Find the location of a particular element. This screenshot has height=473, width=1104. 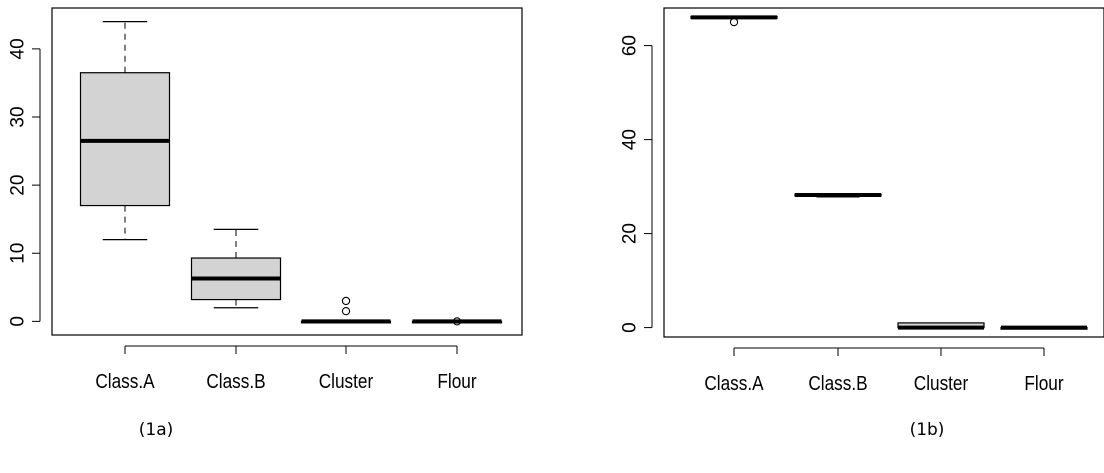

y-tick-label: 10 is located at coordinates (18, 253).